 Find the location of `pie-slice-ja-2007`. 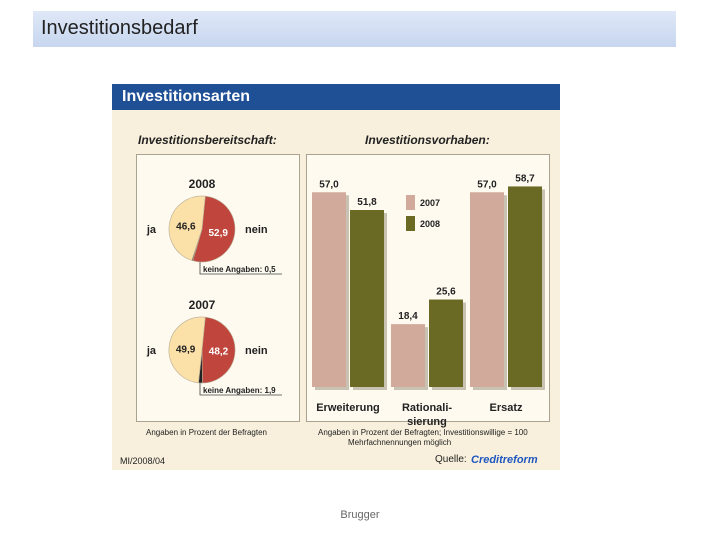

pie-slice-ja-2007 is located at coordinates (187, 350).